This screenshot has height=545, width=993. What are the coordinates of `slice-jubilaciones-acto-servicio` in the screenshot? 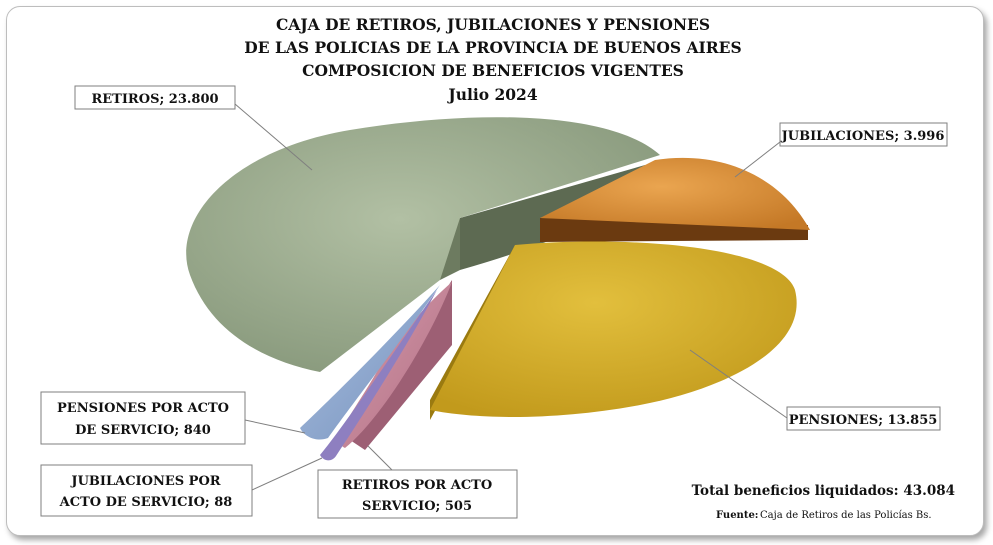 It's located at (378, 375).